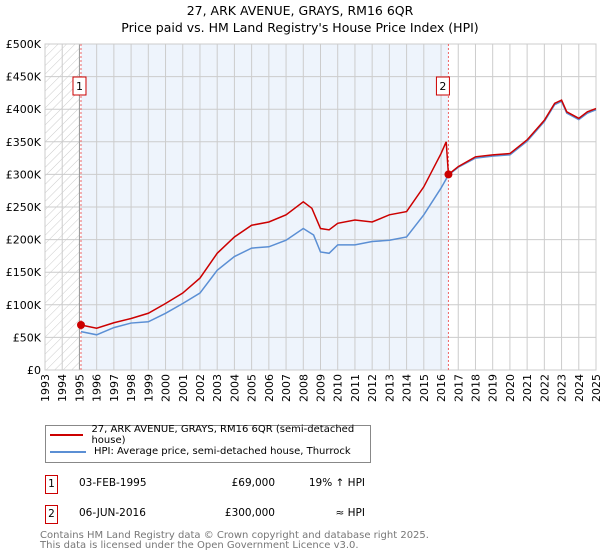 The image size is (600, 560). I want to click on y-tick-label: £450K, so click(24, 77).